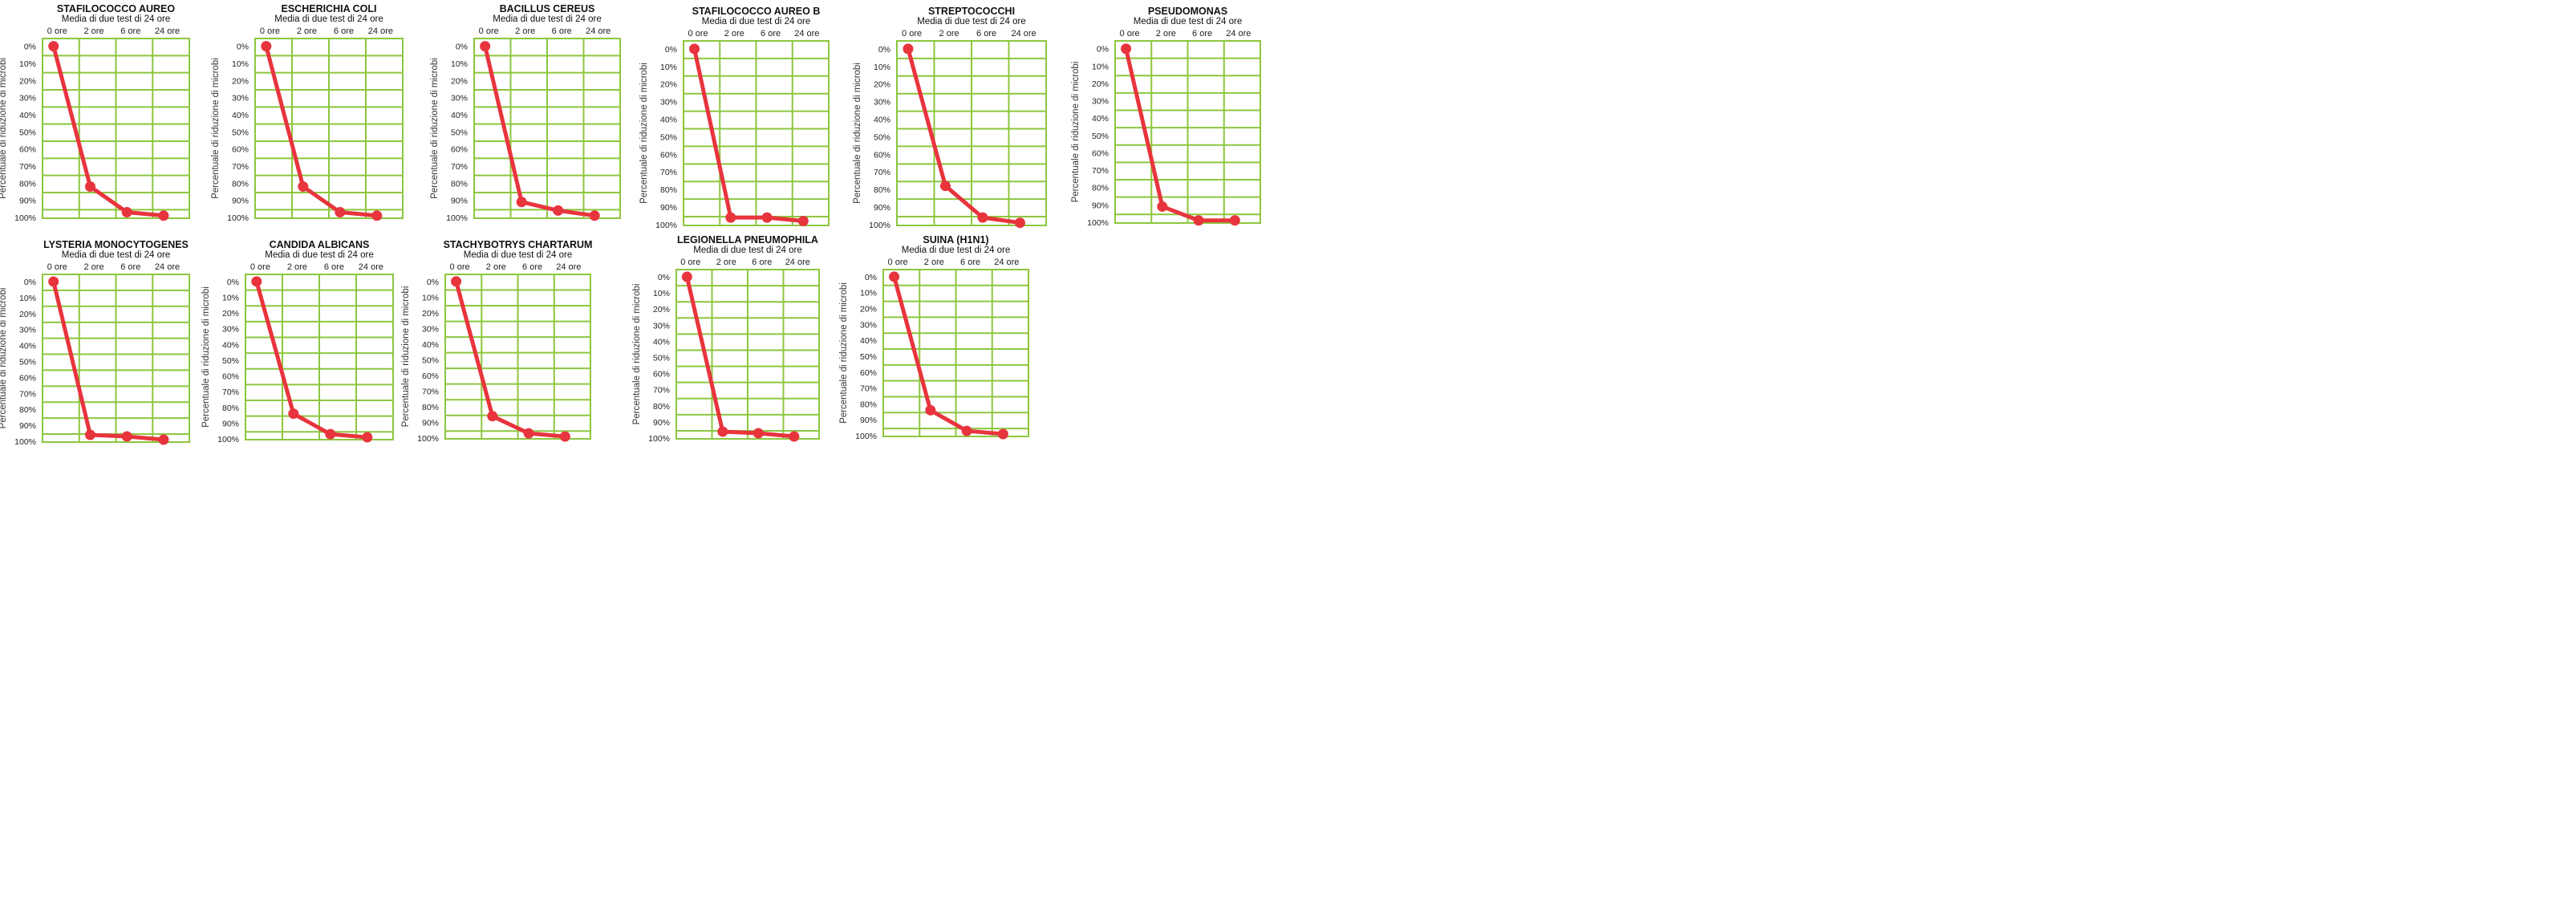 Image resolution: width=2576 pixels, height=909 pixels. Describe the element at coordinates (756, 11) in the screenshot. I see `chart-title: STAFILOCOCCO AUREO B` at that location.